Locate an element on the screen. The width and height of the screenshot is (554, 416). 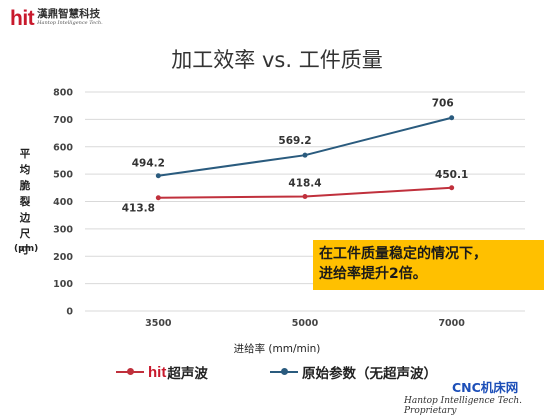
legend-hit-mark: hit is located at coordinates (157, 372).